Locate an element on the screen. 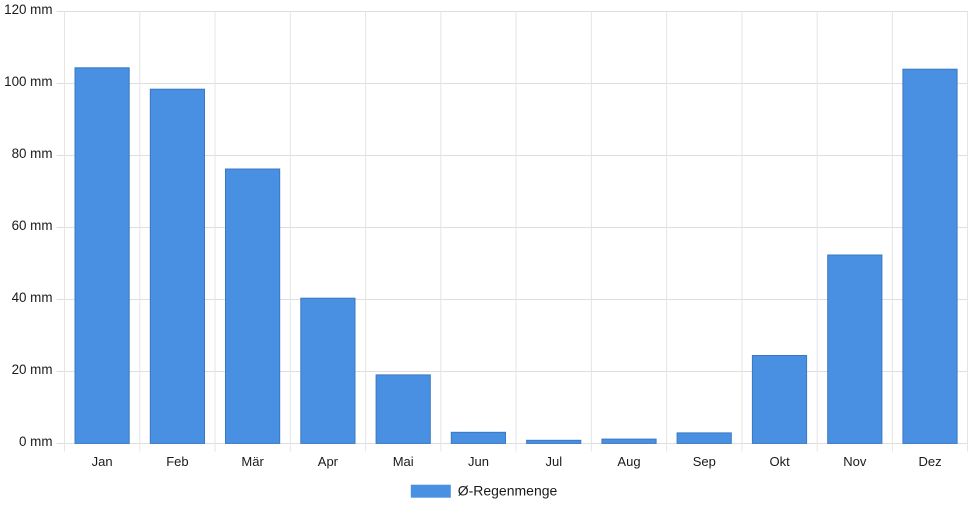 The width and height of the screenshot is (968, 508). svg-text: Mär is located at coordinates (252, 461).